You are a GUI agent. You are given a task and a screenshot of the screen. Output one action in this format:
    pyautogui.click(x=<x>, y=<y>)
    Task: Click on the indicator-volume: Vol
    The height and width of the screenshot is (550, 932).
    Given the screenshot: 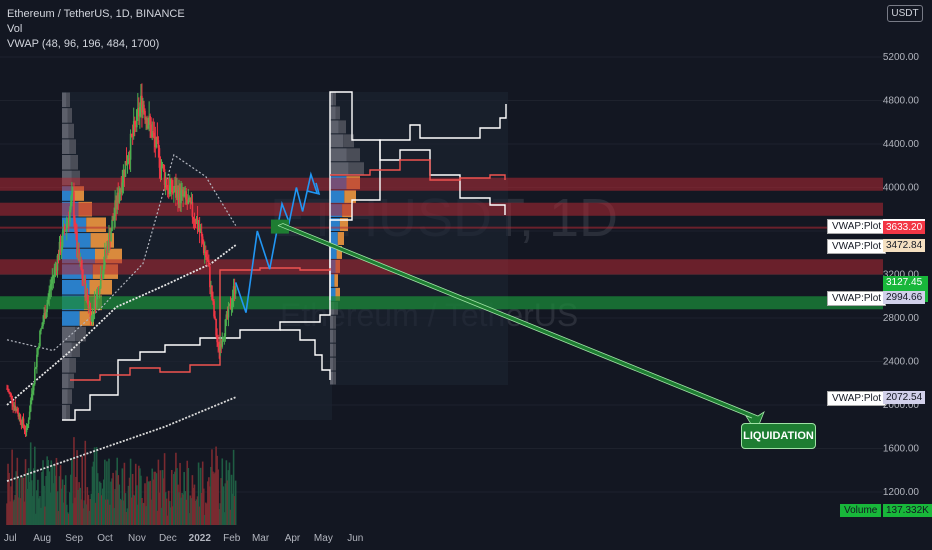 What is the action you would take?
    pyautogui.click(x=15, y=29)
    